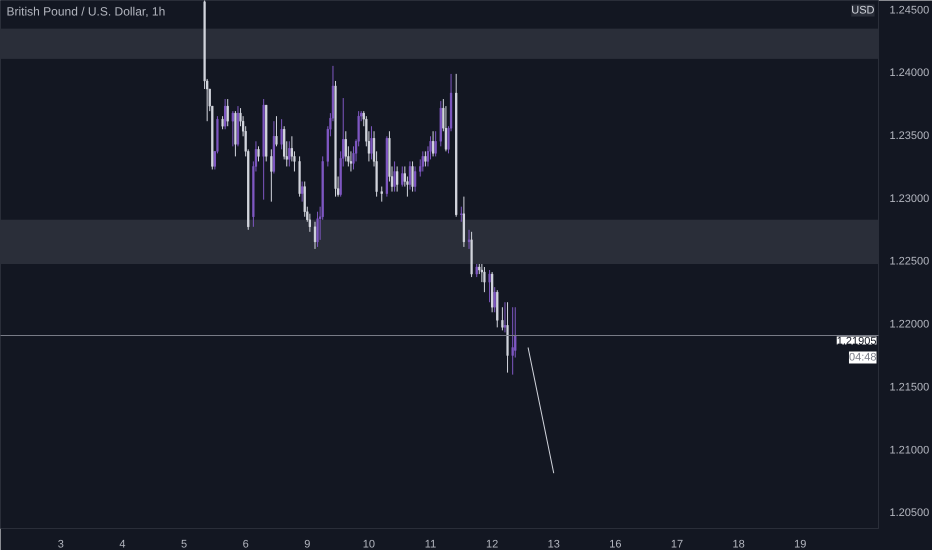  I want to click on y-tick-label: 1.22500, so click(910, 262).